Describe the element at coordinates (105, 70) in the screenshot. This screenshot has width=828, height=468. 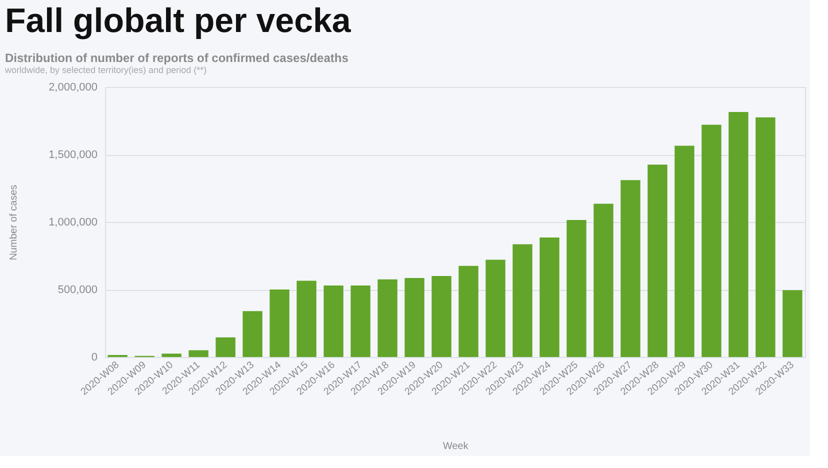
I see `text: worldwide, by selected territory(ies) and period (**)` at that location.